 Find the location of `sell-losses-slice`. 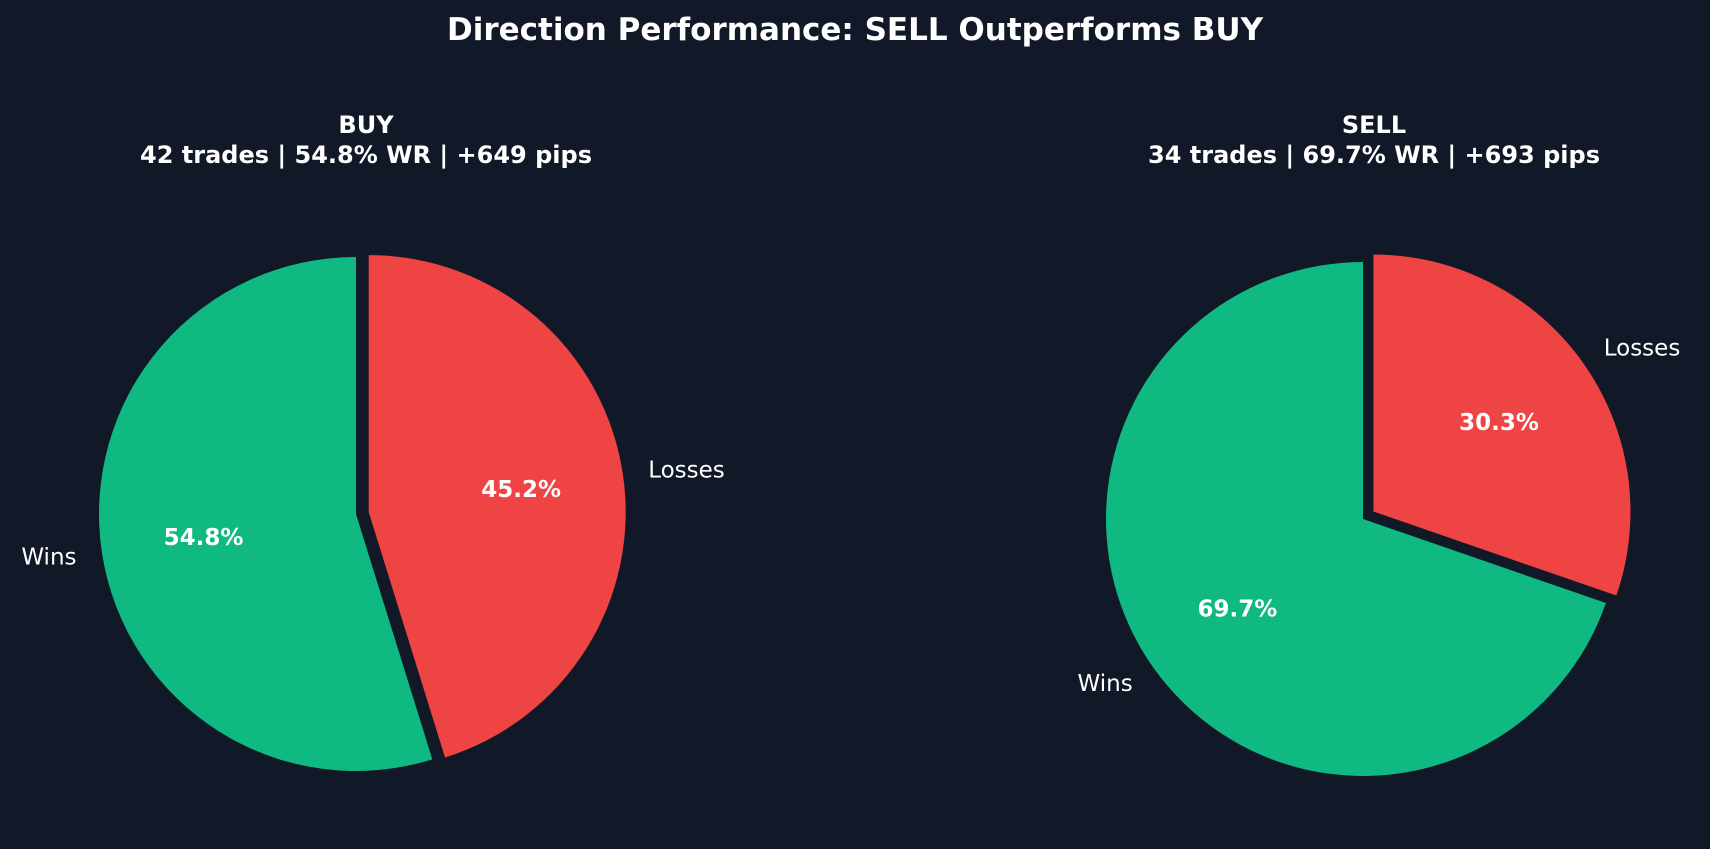

sell-losses-slice is located at coordinates (1502, 425).